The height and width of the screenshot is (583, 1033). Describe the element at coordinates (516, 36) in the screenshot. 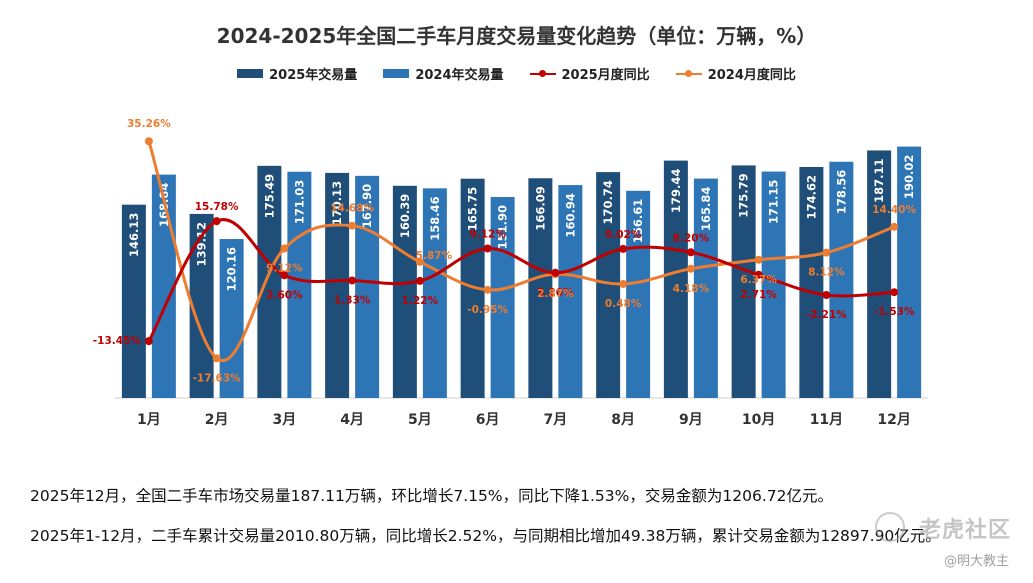

I see `chart-title: 2024-2025年全国二手车月度交易量变化趋势（单位：万辆，%）` at that location.